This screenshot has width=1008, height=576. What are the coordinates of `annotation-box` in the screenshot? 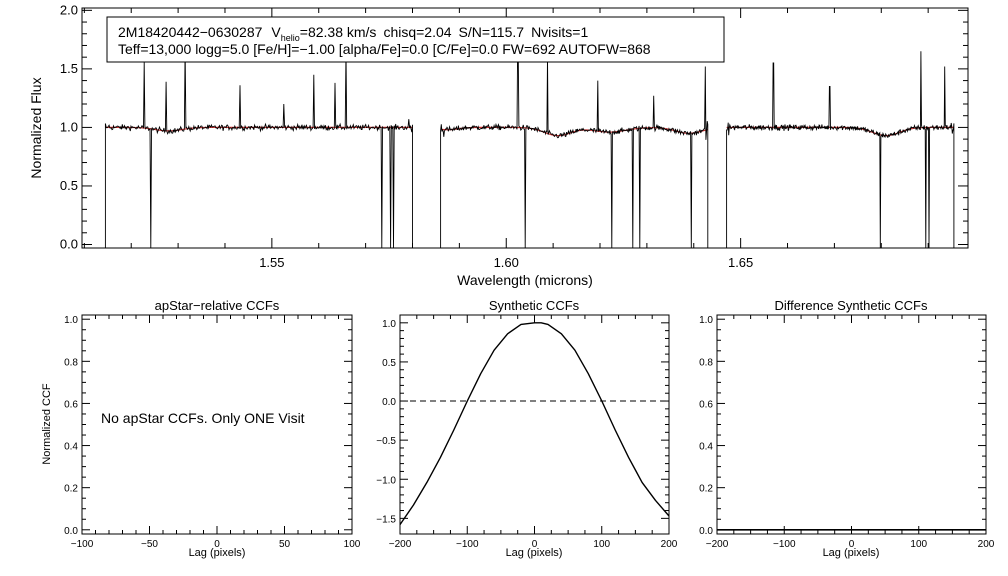 It's located at (415, 39).